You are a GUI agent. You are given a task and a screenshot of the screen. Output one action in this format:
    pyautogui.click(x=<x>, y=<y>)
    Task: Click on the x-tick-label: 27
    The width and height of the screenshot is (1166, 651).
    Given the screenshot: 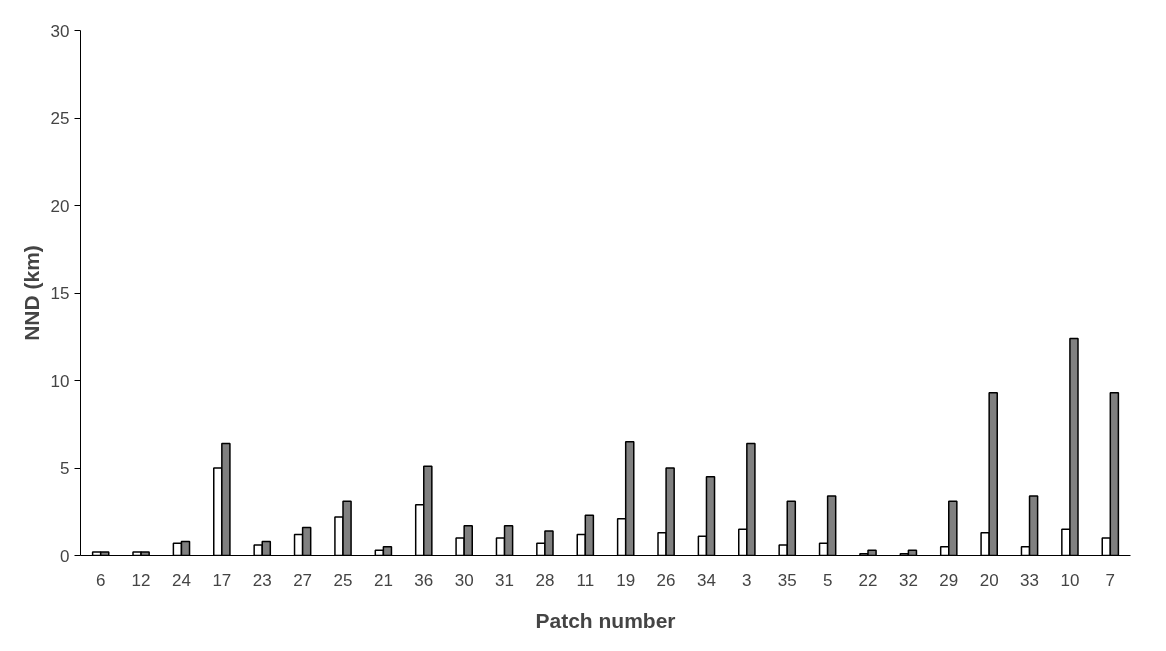 What is the action you would take?
    pyautogui.click(x=303, y=580)
    